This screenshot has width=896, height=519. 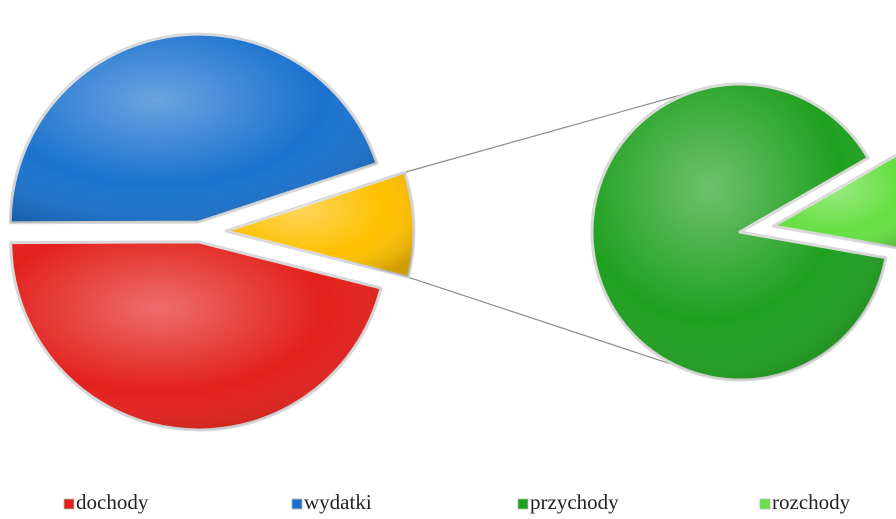 What do you see at coordinates (574, 502) in the screenshot?
I see `legend-label: przychody` at bounding box center [574, 502].